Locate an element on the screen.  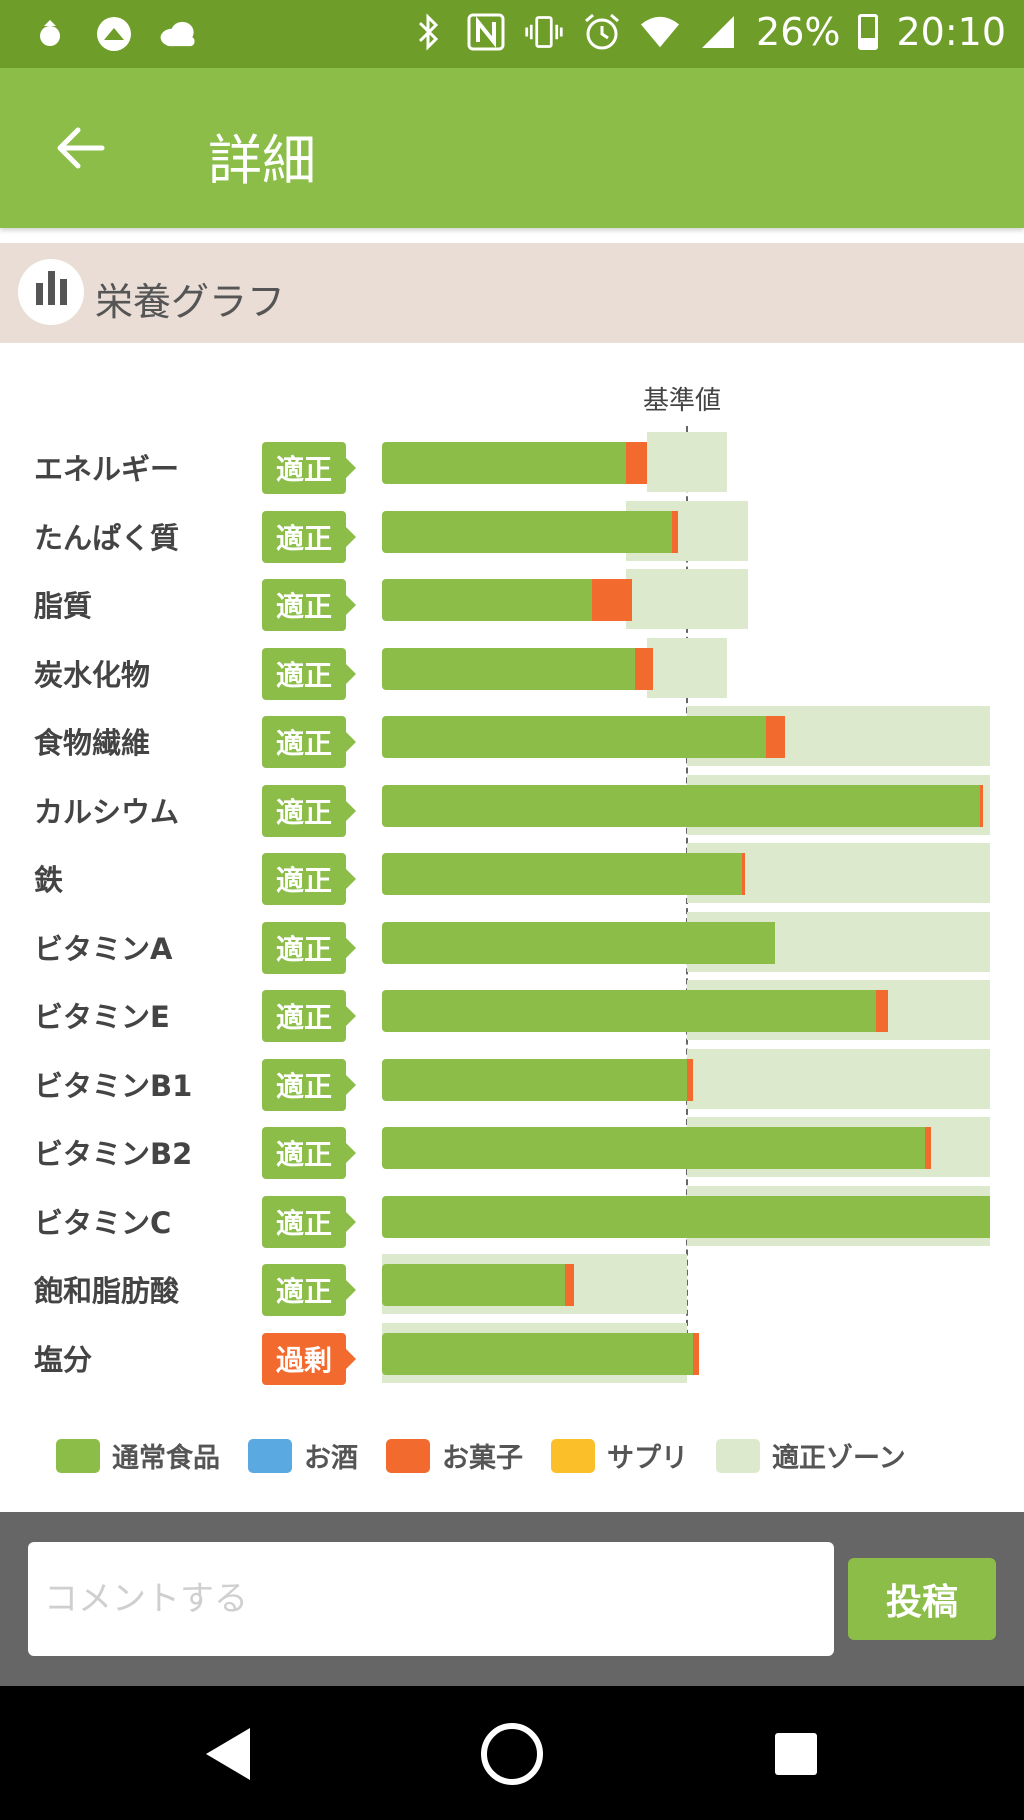
nutrient-row: 塩分 過剰 is located at coordinates (512, 1356).